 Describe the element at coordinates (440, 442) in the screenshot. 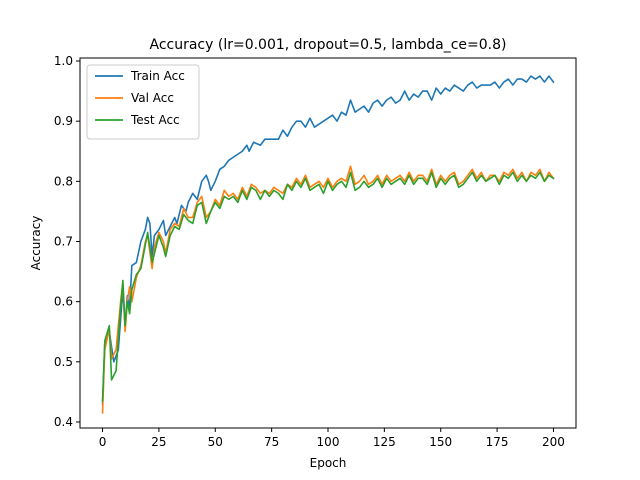

I see `x-tick-label: 150` at that location.